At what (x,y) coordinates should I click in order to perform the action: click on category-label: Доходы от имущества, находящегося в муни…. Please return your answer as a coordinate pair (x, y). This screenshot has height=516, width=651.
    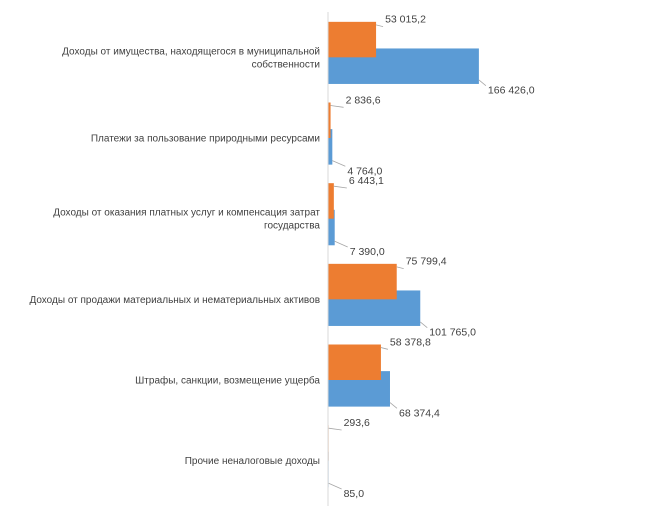
    Looking at the image, I should click on (191, 58).